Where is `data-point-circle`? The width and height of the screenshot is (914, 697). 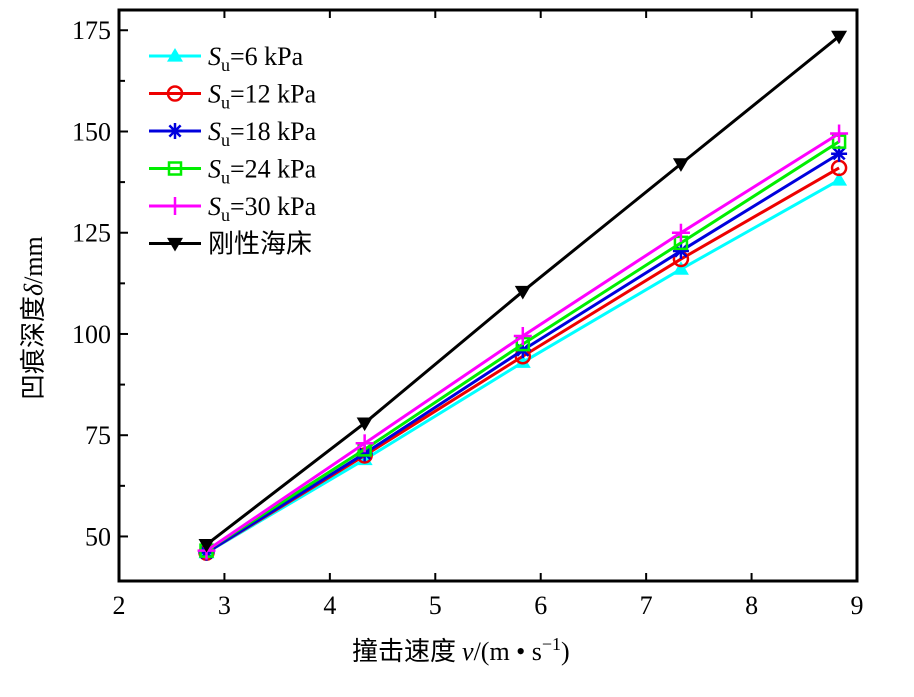 data-point-circle is located at coordinates (175, 93).